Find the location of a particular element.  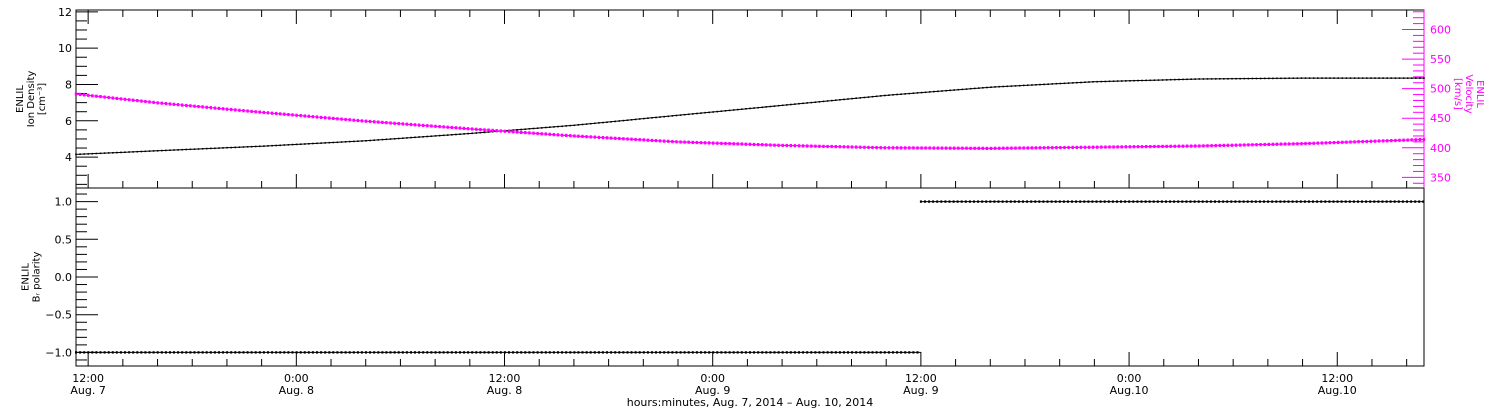

polarity-tick-label: 1.0 is located at coordinates (64, 202).